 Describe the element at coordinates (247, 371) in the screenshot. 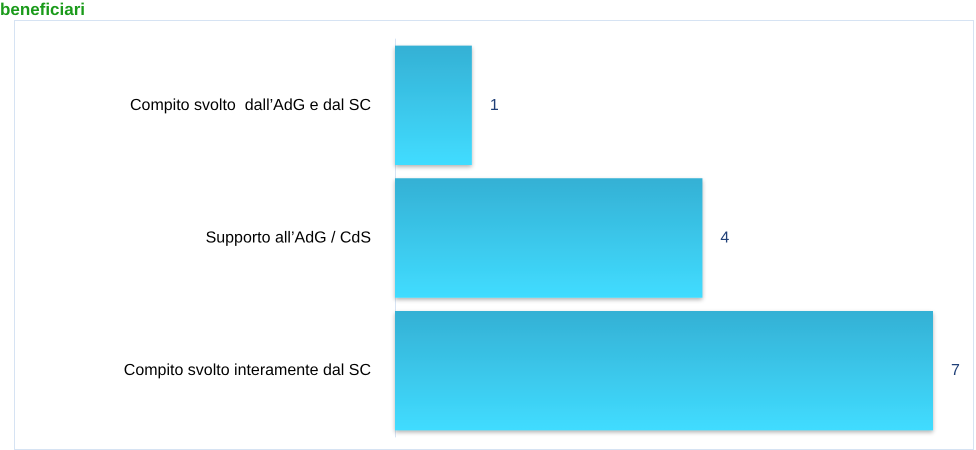

I see `y-tick-label: Compito svolto interamente dal SC` at that location.